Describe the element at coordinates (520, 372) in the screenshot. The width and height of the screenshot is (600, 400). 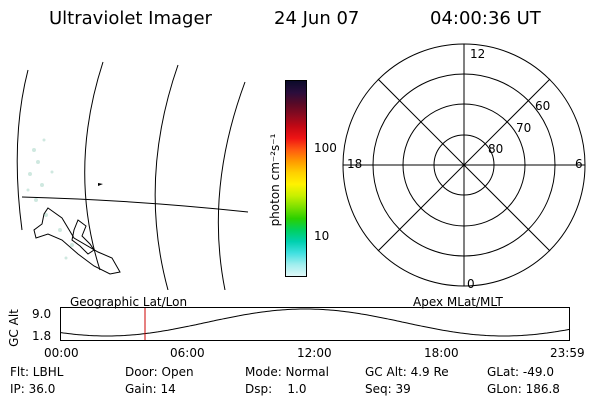
I see `info-glat: GLat: -49.0` at that location.